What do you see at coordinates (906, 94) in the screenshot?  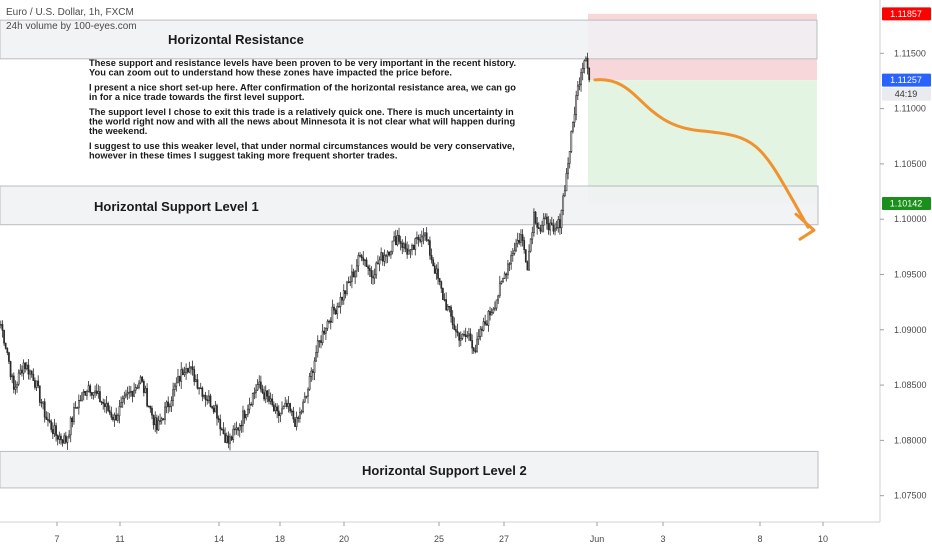 I see `countdown-tag: 44:19` at bounding box center [906, 94].